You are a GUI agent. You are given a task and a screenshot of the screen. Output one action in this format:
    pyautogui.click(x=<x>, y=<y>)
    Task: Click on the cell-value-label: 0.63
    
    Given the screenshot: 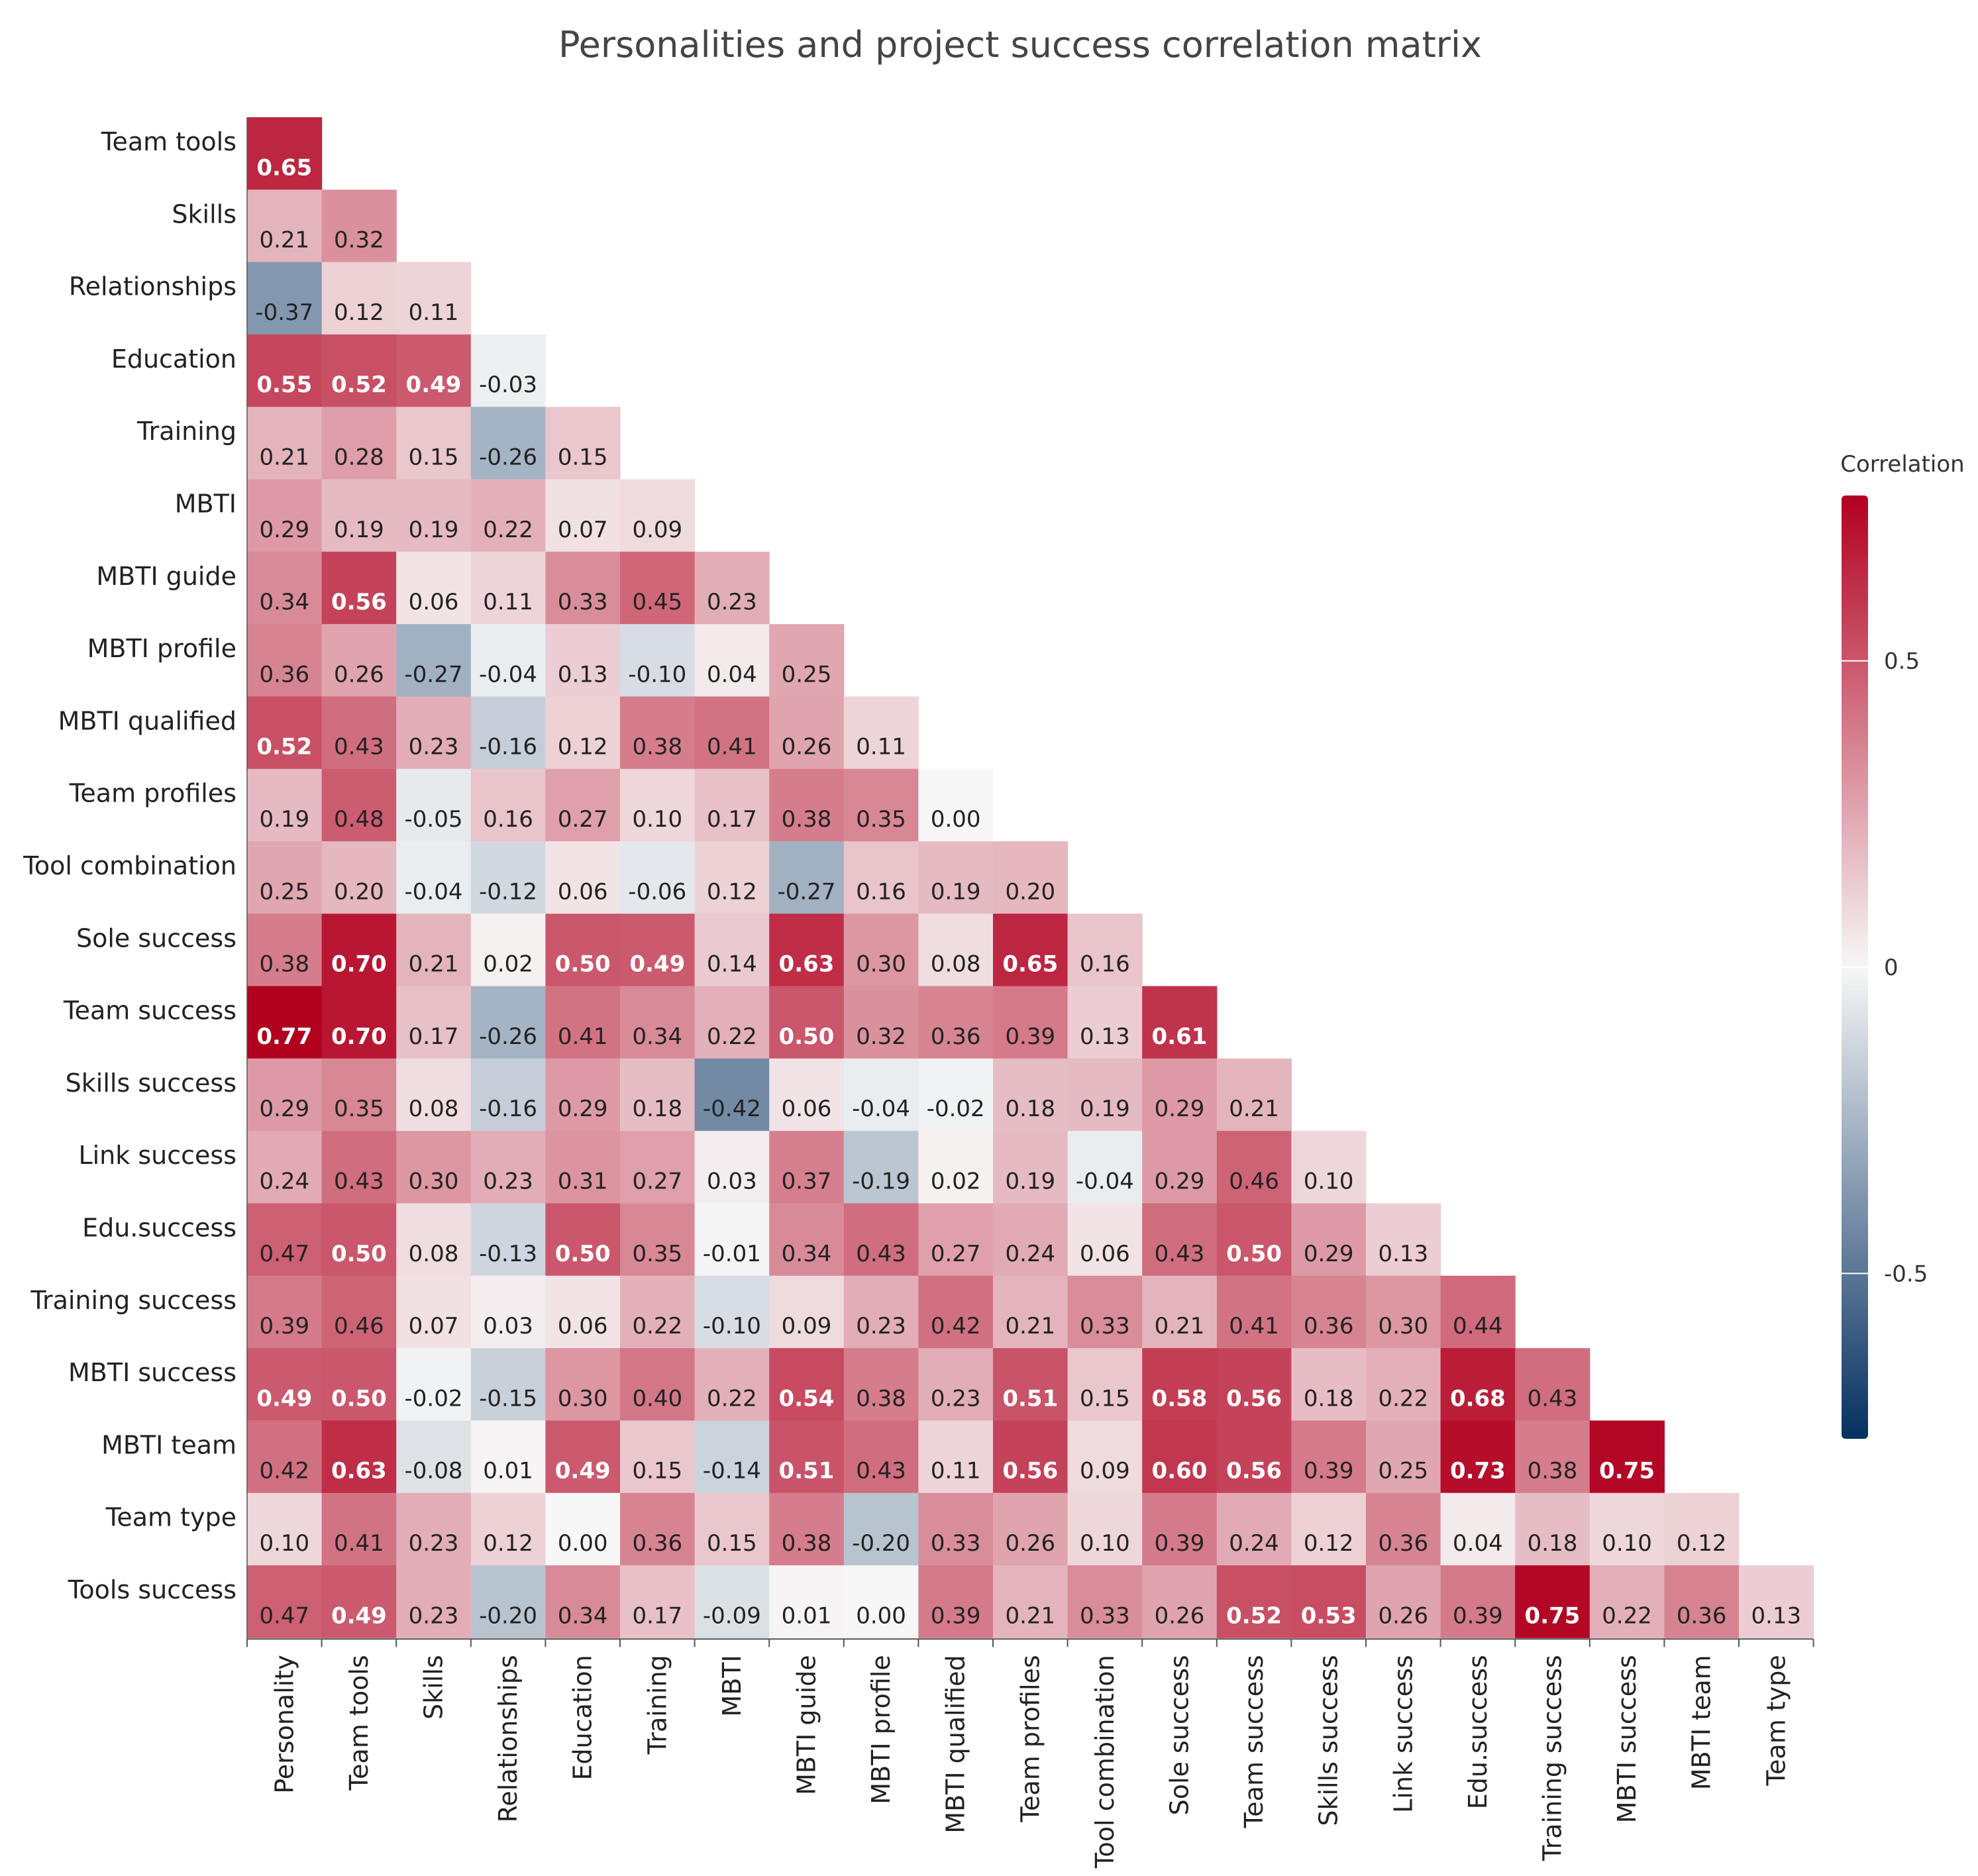 What is the action you would take?
    pyautogui.click(x=807, y=964)
    